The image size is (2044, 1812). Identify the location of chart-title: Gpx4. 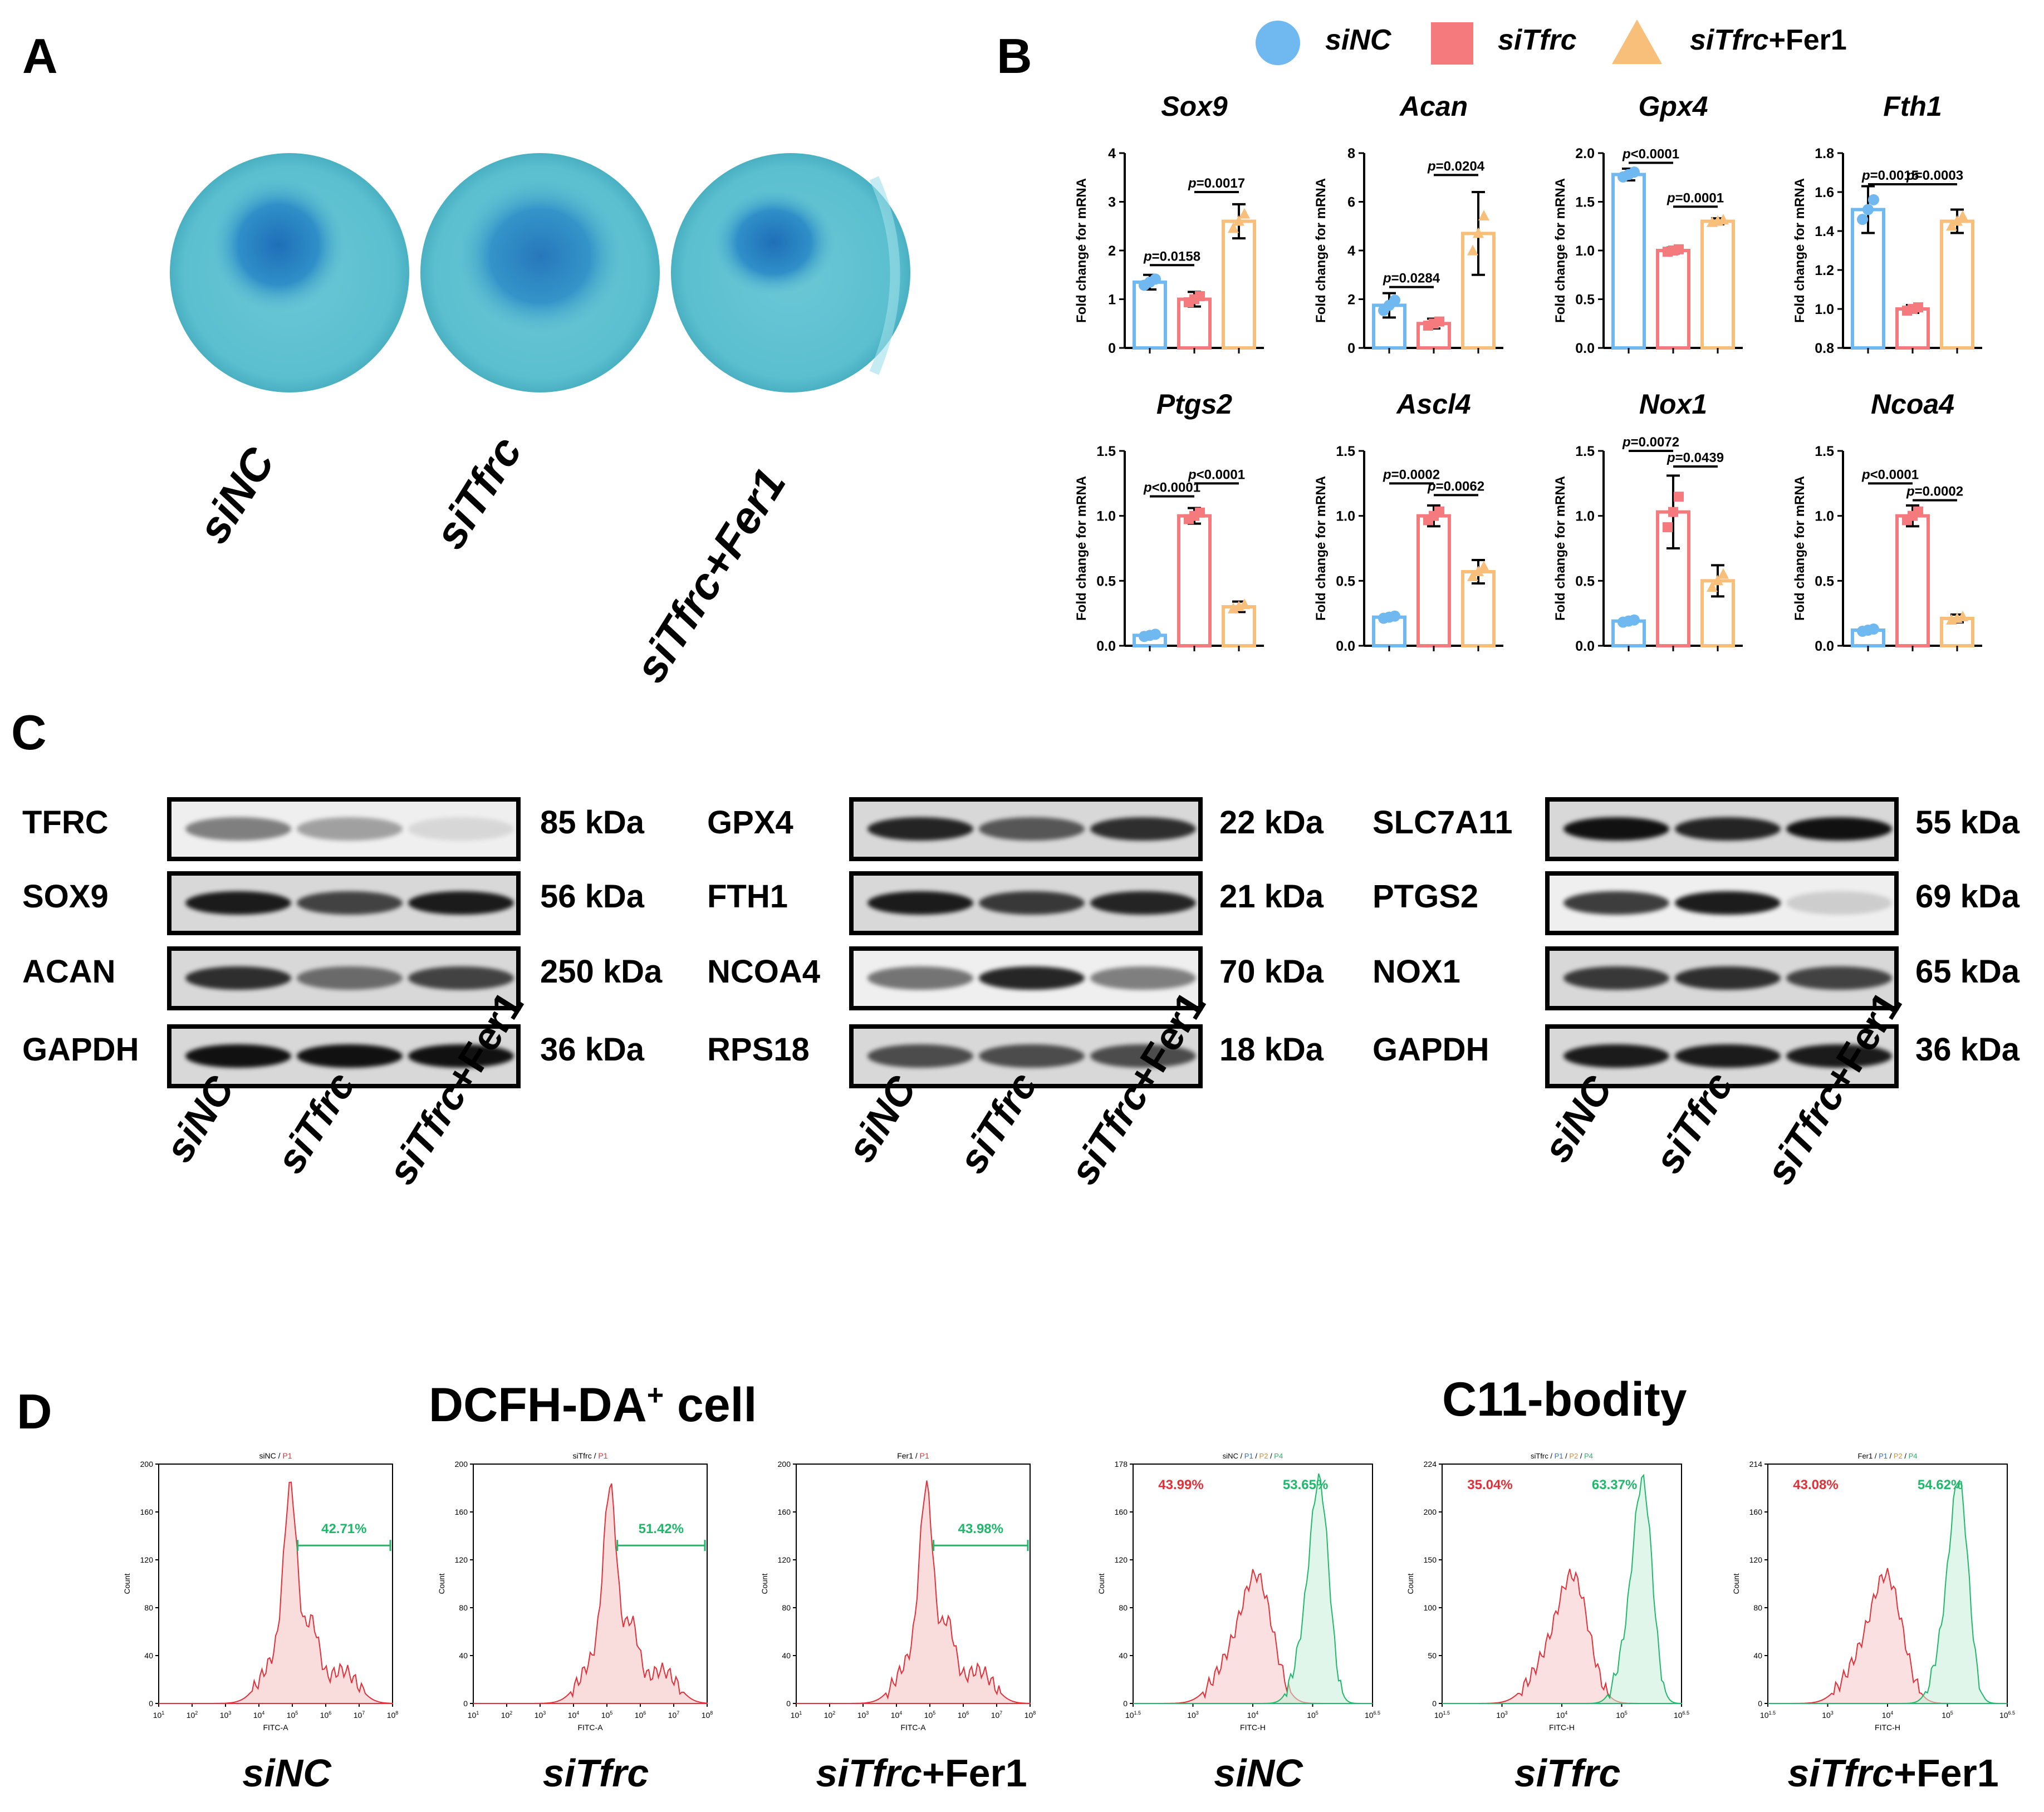
(1673, 106).